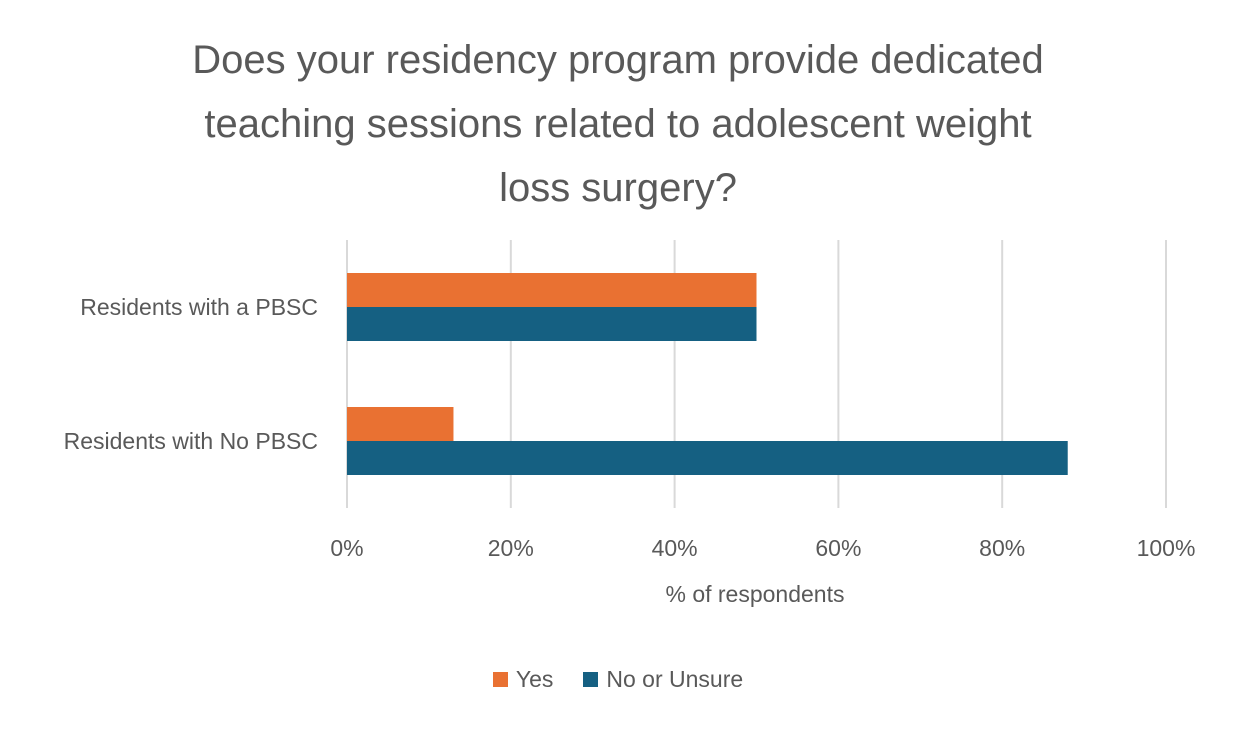  I want to click on x-tick-label: 80%, so click(1002, 548).